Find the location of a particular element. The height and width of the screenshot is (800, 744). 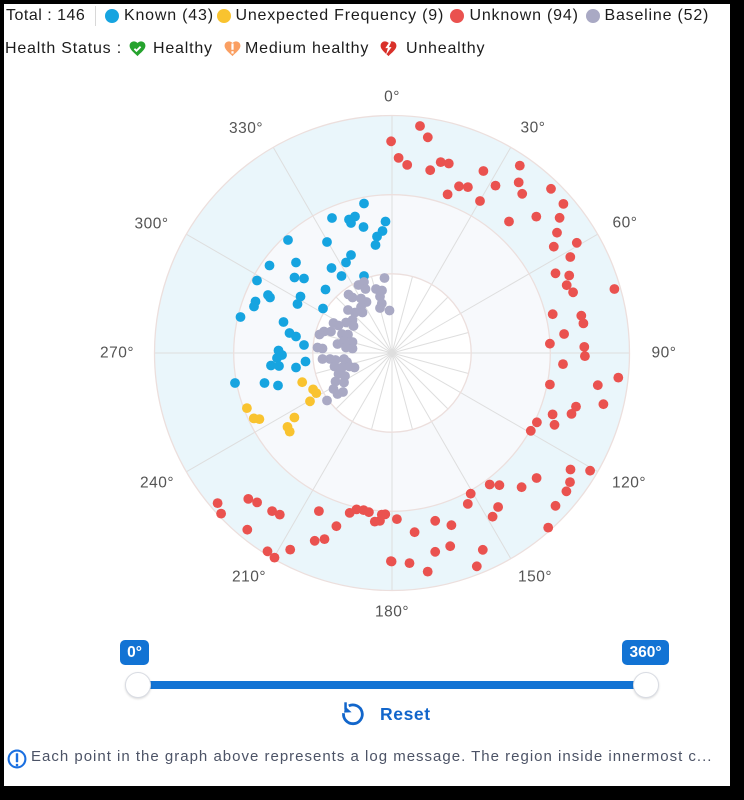

svg-text: 300° is located at coordinates (151, 224).